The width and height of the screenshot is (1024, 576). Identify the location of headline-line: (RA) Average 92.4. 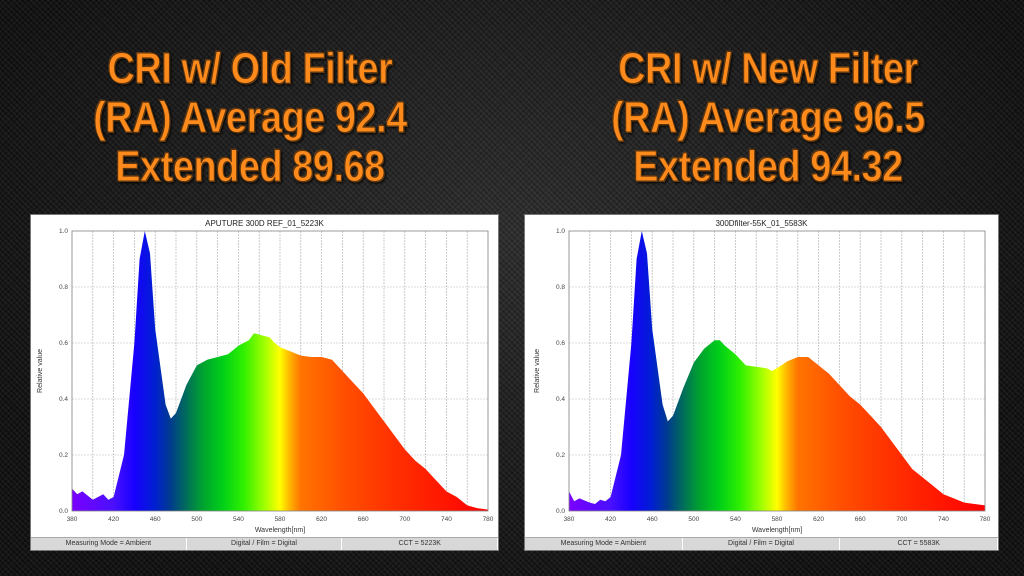
(250, 118).